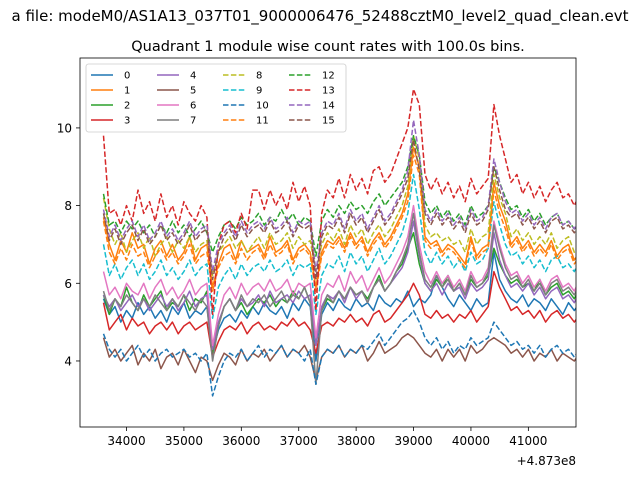 This screenshot has height=480, width=640. Describe the element at coordinates (413, 441) in the screenshot. I see `x-tick-label: 39000` at that location.